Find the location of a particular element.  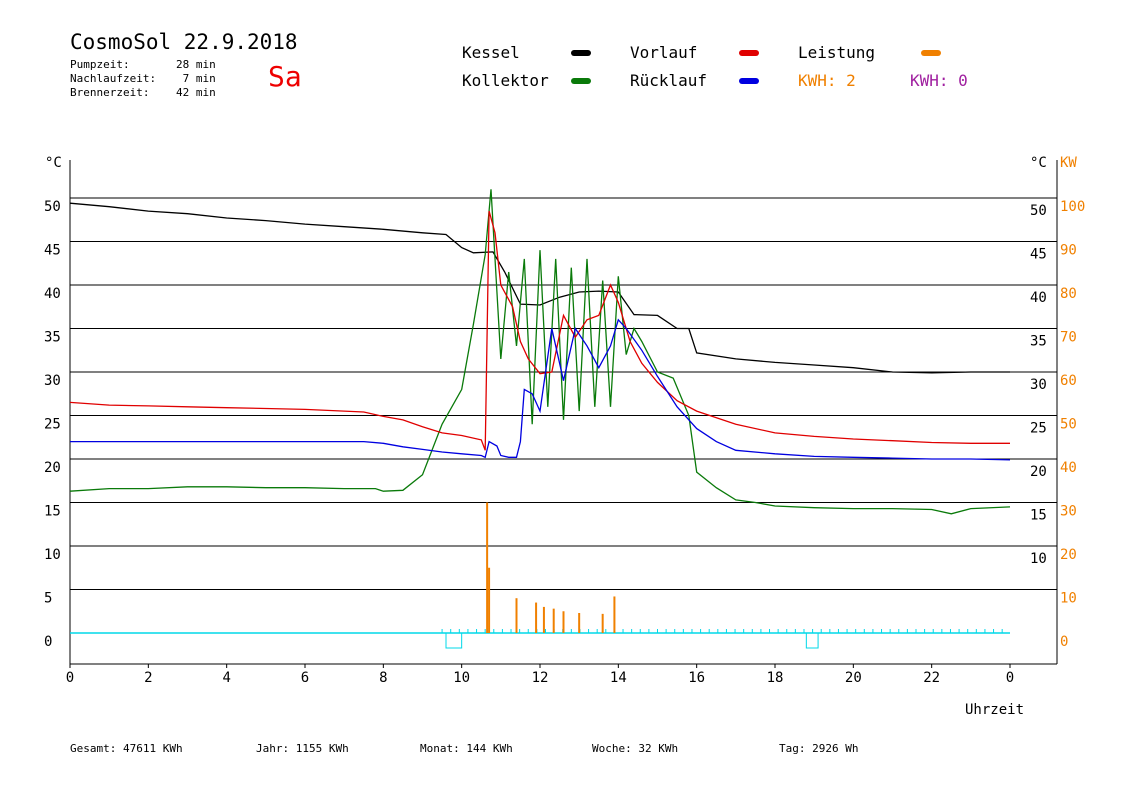

legend-ruecklauf-swatch is located at coordinates (749, 81).